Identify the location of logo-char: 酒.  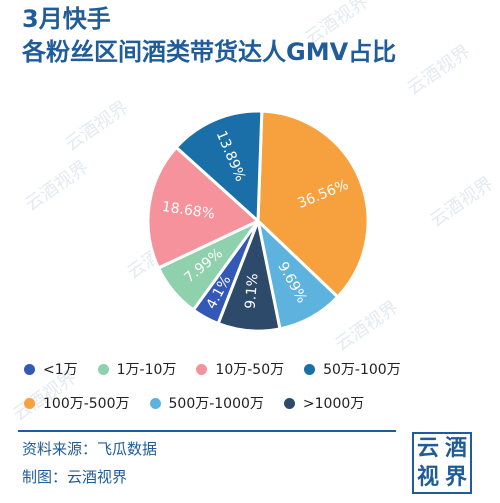
(455, 448).